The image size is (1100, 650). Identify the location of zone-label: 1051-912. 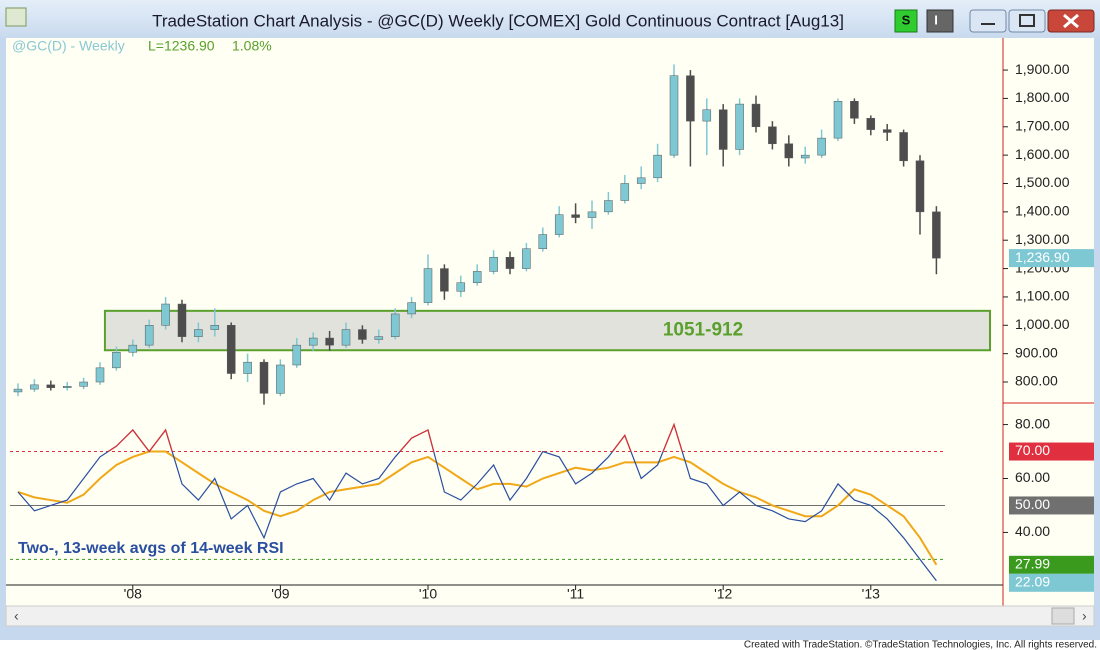
(703, 330).